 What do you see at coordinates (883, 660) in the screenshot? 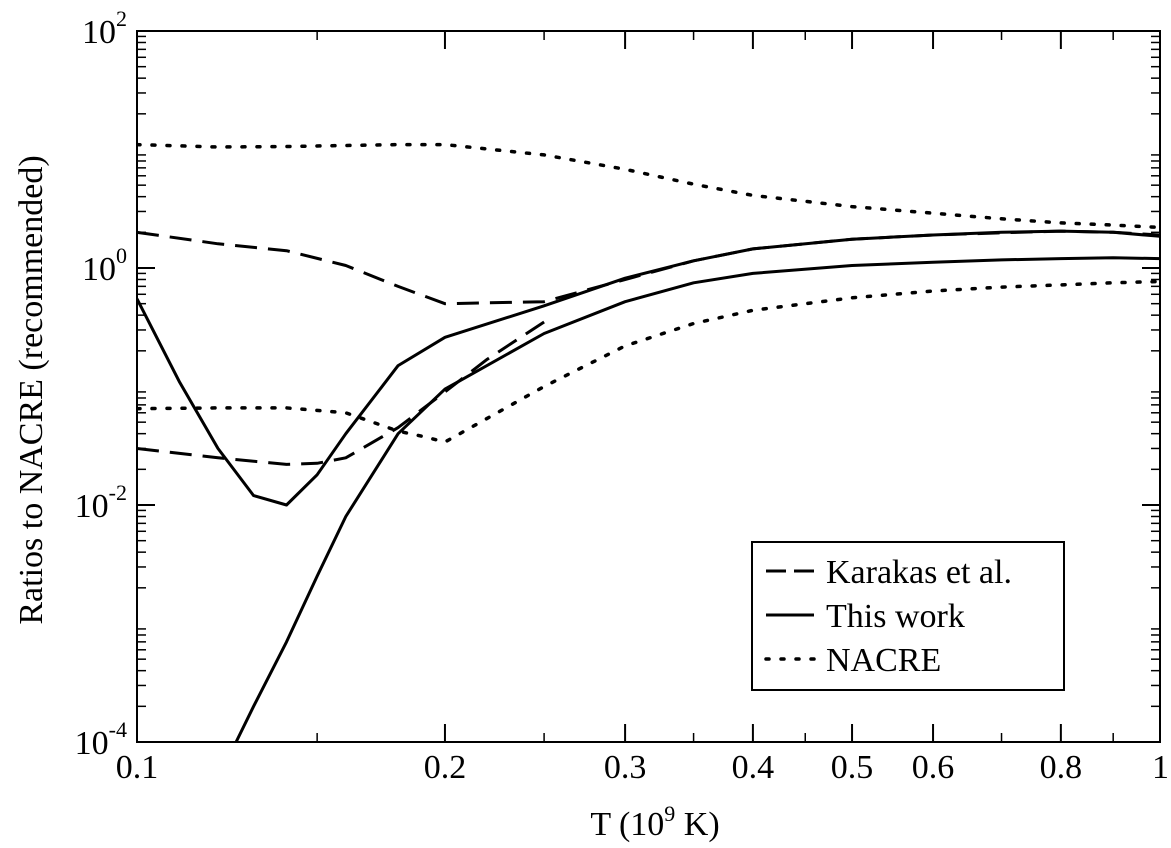
I see `legend-label: NACRE` at bounding box center [883, 660].